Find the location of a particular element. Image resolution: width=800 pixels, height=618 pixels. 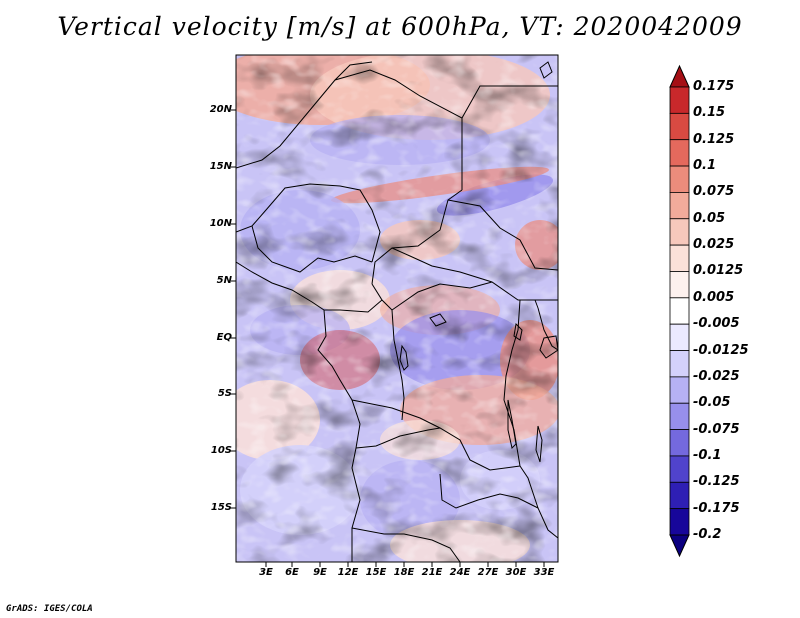

lat-label: 20N is located at coordinates (220, 109).